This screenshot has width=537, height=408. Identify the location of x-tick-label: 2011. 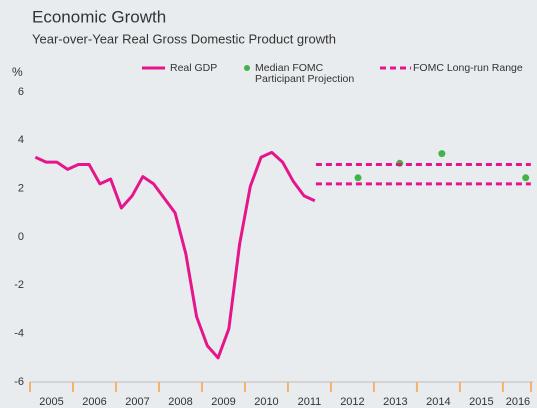
(310, 402).